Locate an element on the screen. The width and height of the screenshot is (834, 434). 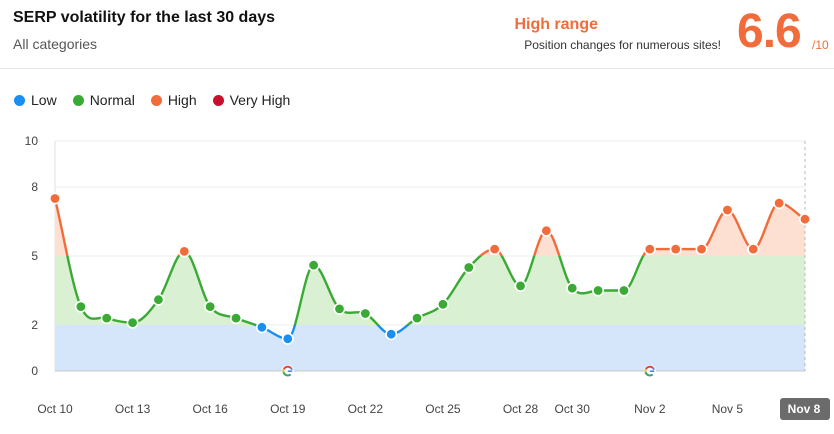
legend-item-low: Low is located at coordinates (35, 100).